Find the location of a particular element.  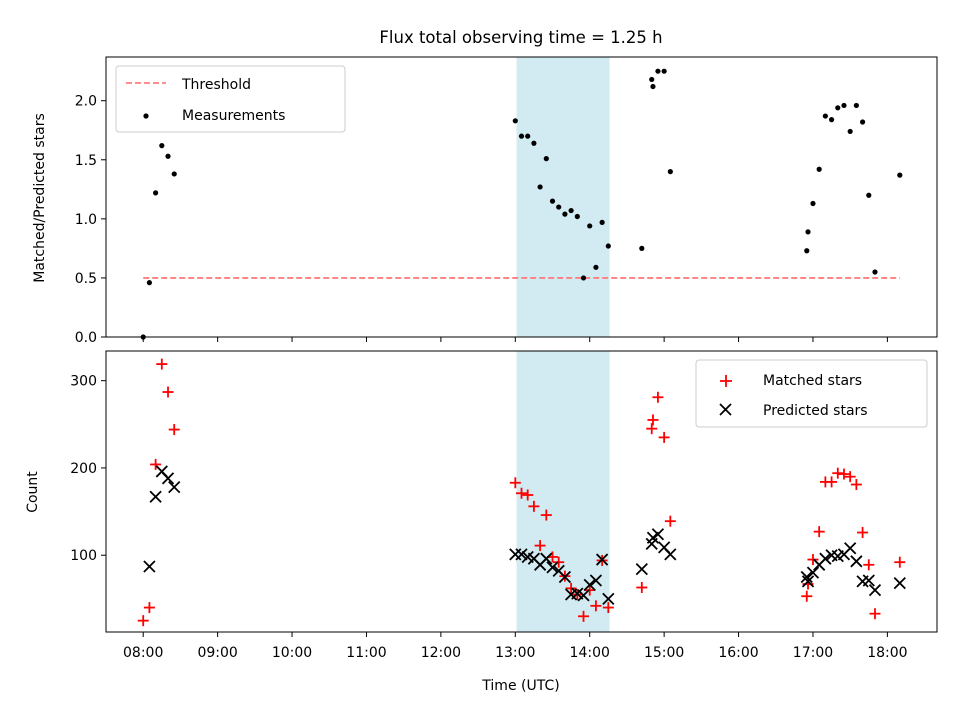

x-tick-label: 09:00 is located at coordinates (217, 653).